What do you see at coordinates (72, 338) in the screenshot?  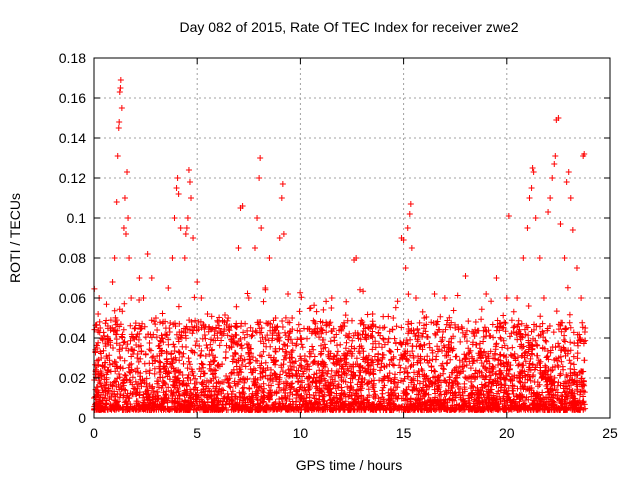 I see `y-tick-label: 0.04` at bounding box center [72, 338].